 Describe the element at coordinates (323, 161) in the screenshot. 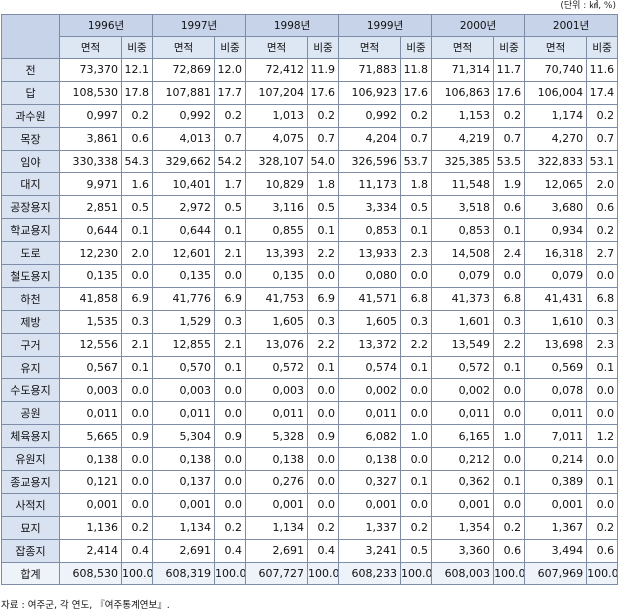

I see `share-cell: 54.0` at that location.